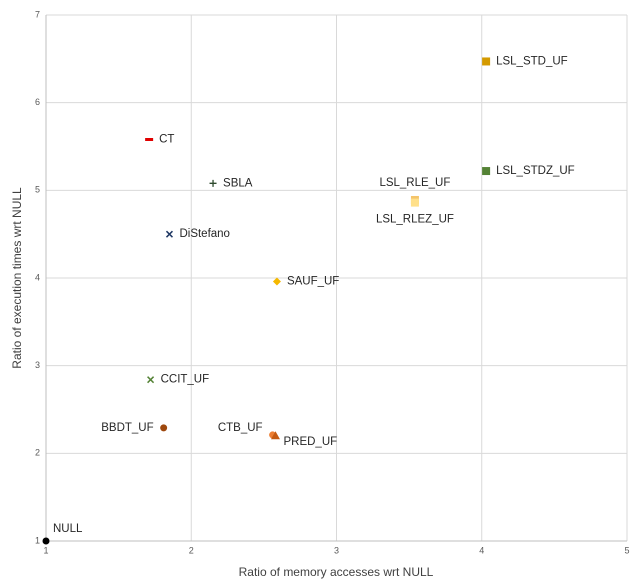 The image size is (630, 581). I want to click on point-label: NULL, so click(68, 529).